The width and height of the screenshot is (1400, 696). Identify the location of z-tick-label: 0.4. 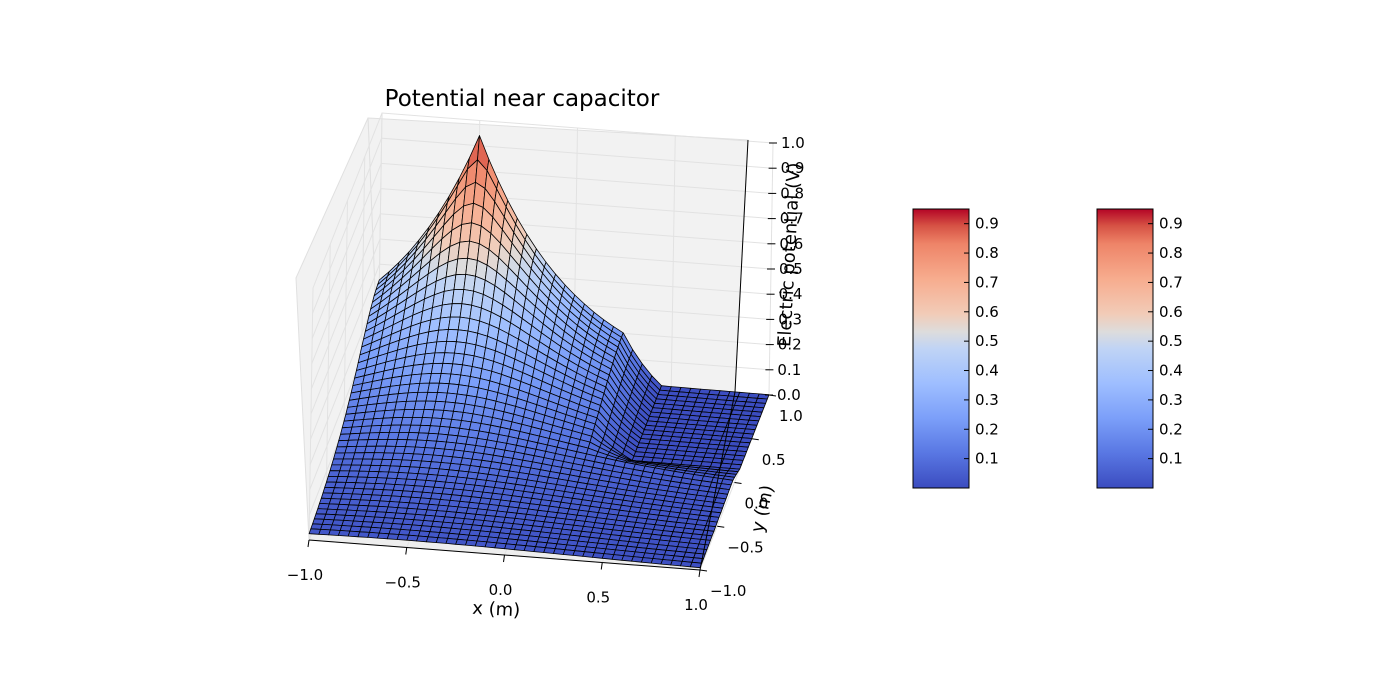
(791, 294).